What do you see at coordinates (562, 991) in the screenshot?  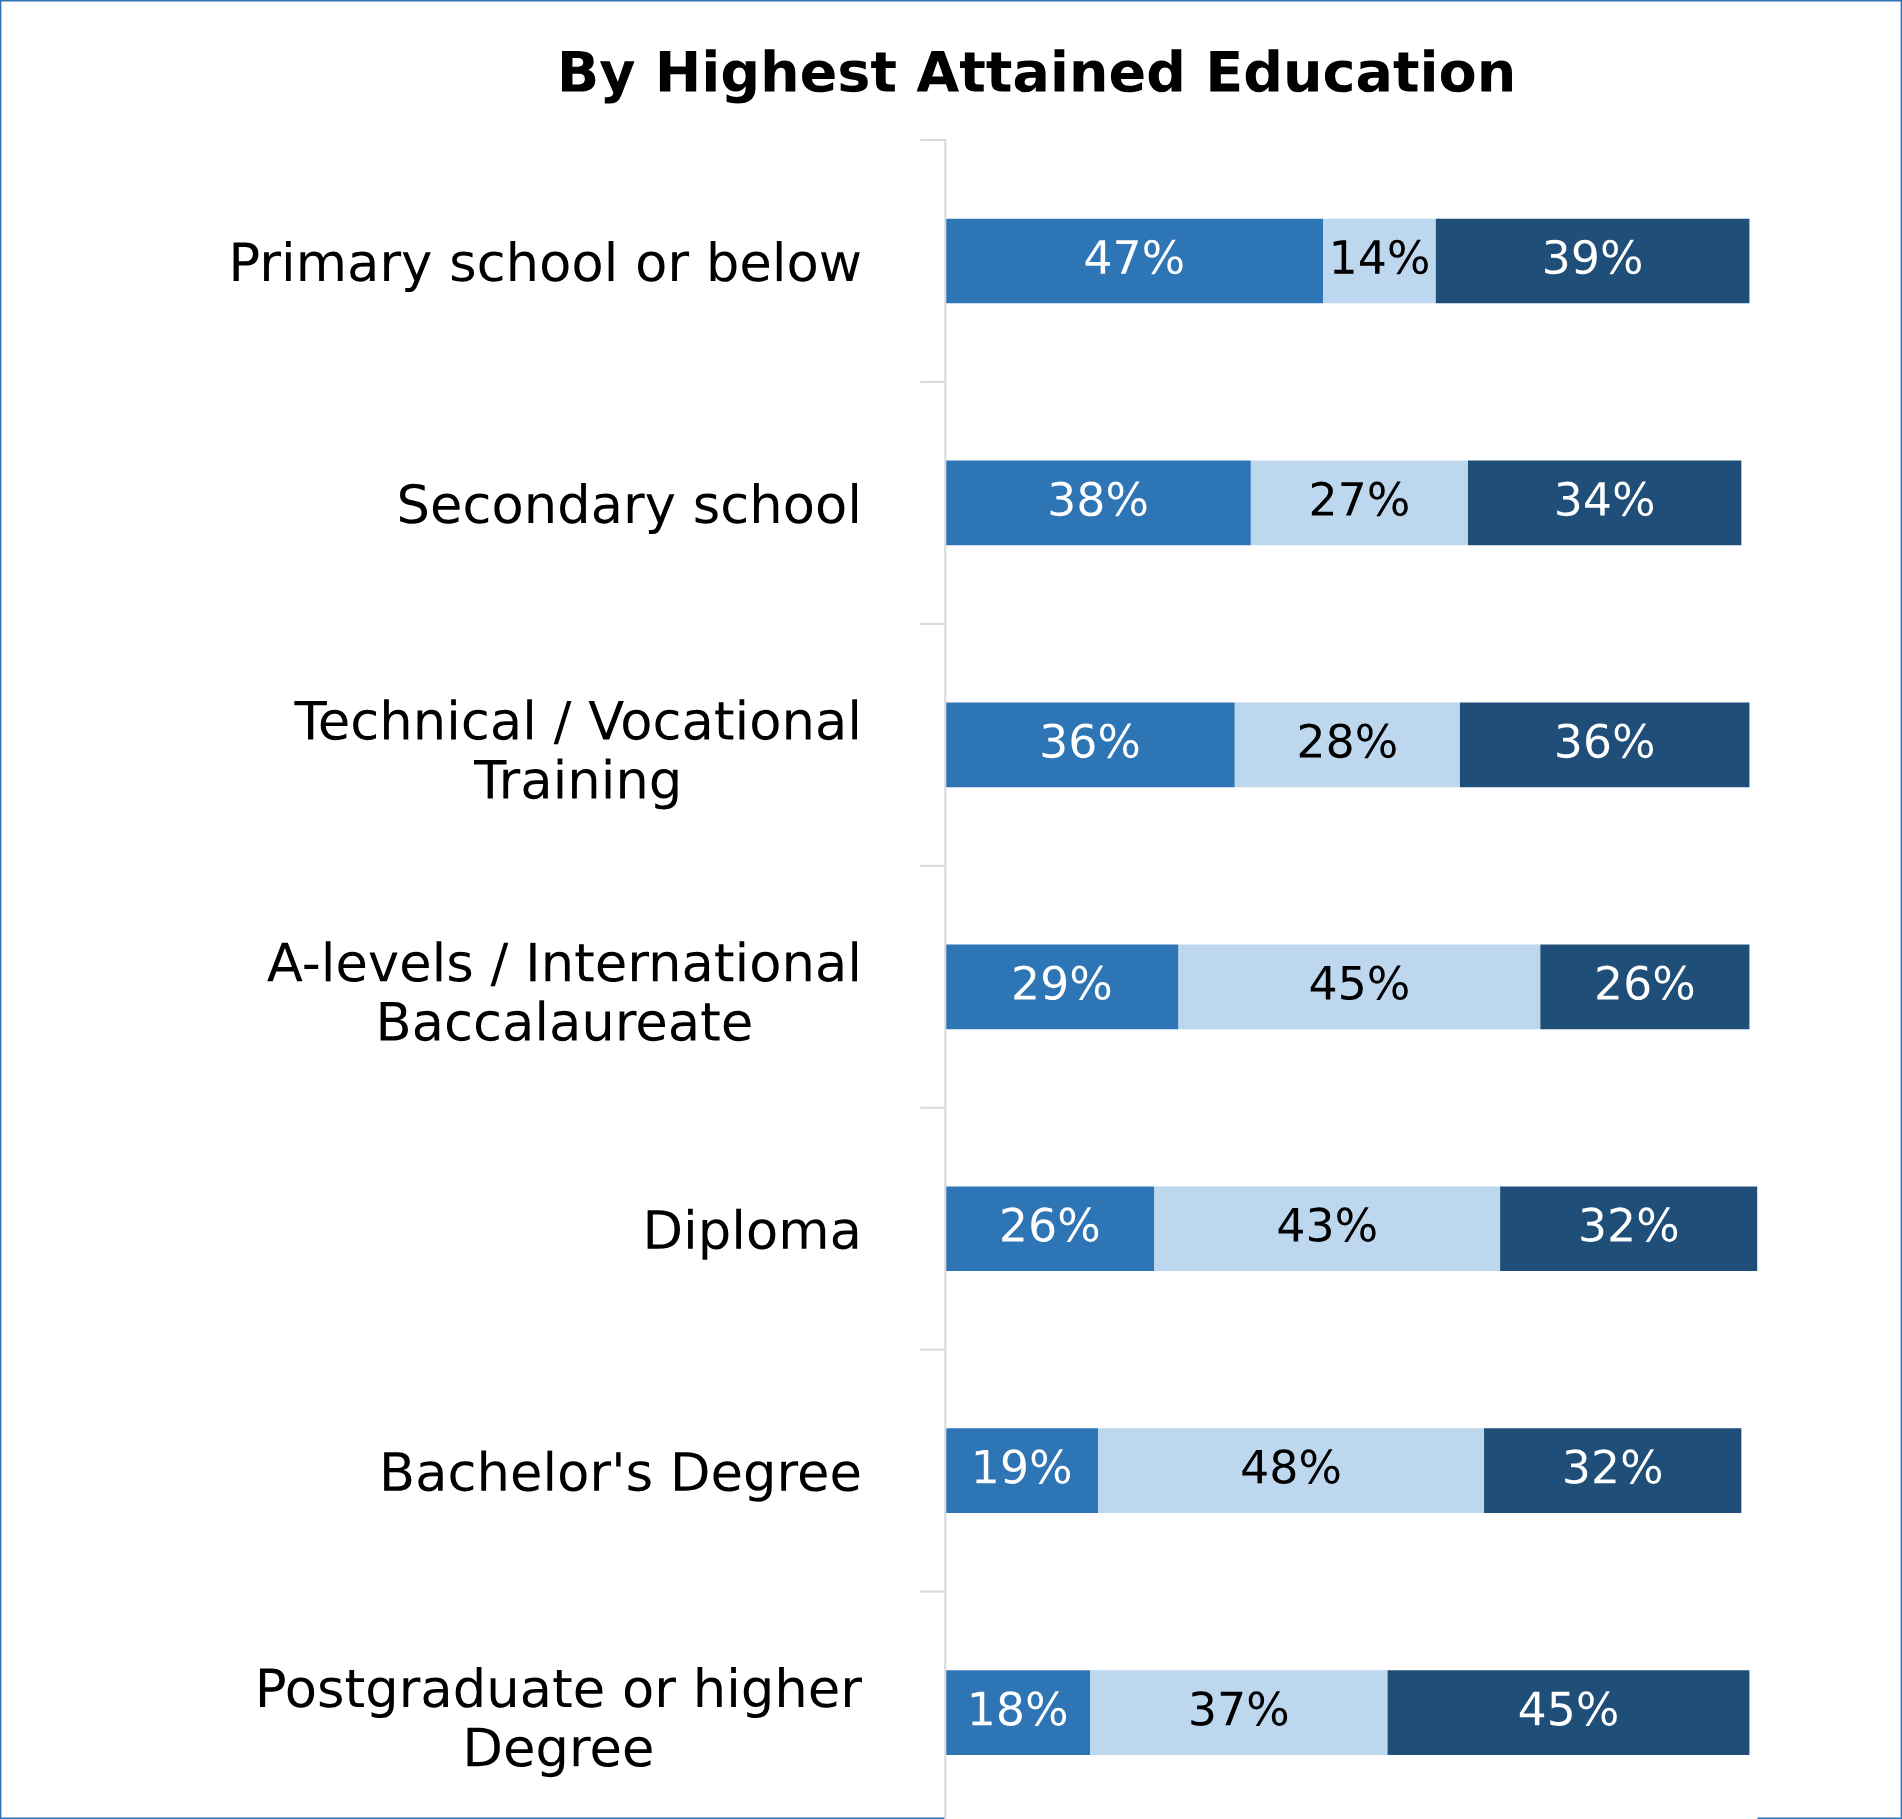 I see `y-tick-label: A-levels / International Baccalaureate` at bounding box center [562, 991].